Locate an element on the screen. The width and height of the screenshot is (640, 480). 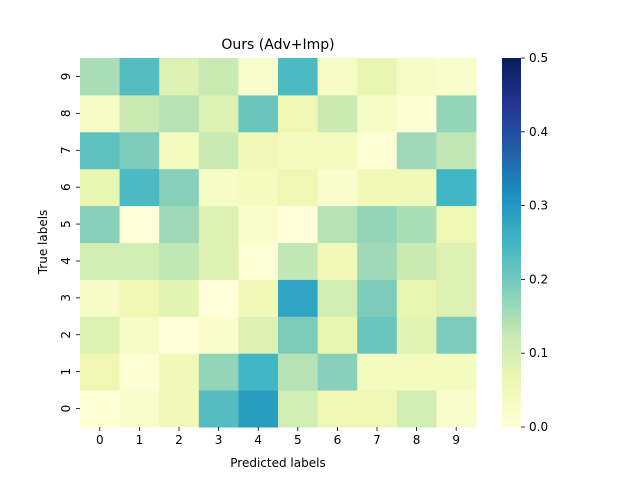
colorbar-tick-label: 0.5 is located at coordinates (538, 58).